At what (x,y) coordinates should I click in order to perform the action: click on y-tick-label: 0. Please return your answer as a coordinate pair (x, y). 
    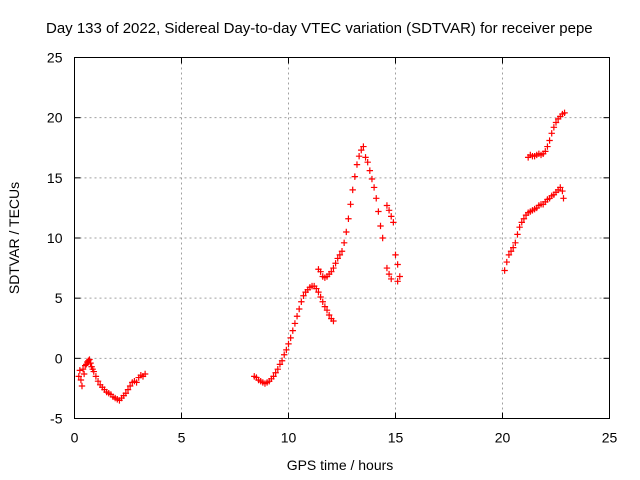
    Looking at the image, I should click on (59, 358).